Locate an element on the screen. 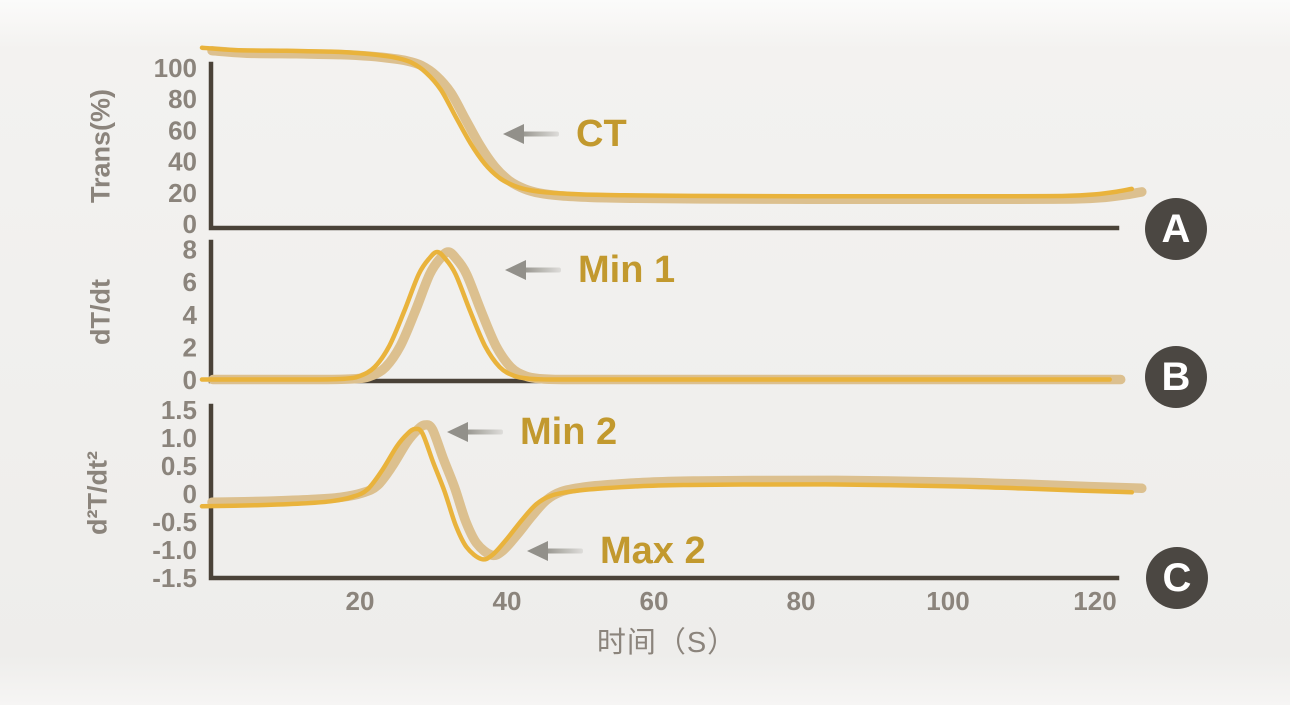 Image resolution: width=1290 pixels, height=705 pixels. y-tick-label: 20 is located at coordinates (182, 193).